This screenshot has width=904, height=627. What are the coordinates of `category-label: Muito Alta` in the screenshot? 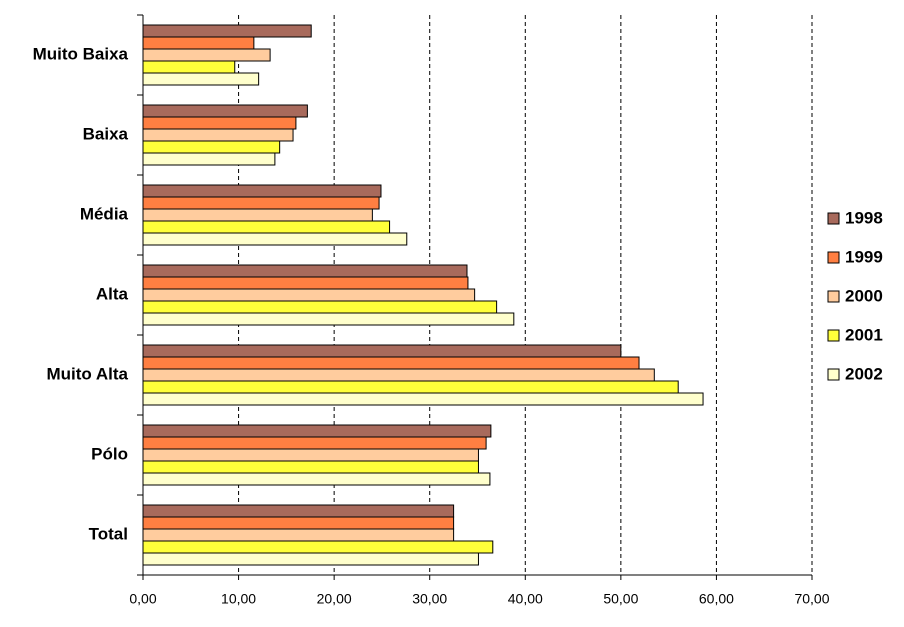 It's located at (87, 373).